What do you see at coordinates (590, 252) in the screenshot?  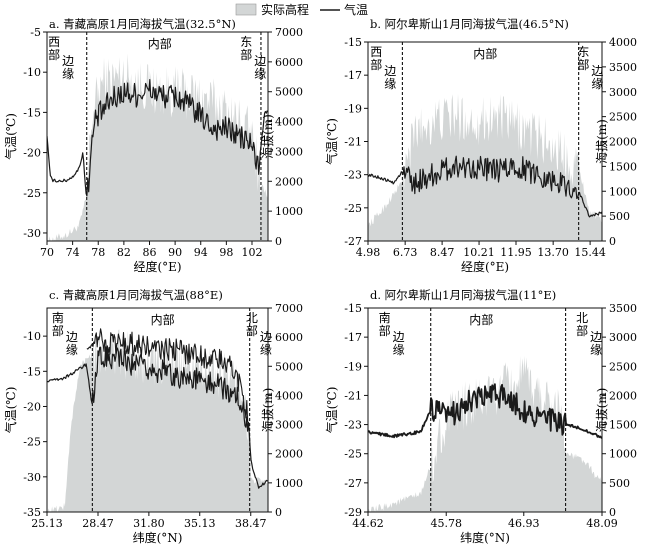 I see `x-tick-label: 15.44` at bounding box center [590, 252].